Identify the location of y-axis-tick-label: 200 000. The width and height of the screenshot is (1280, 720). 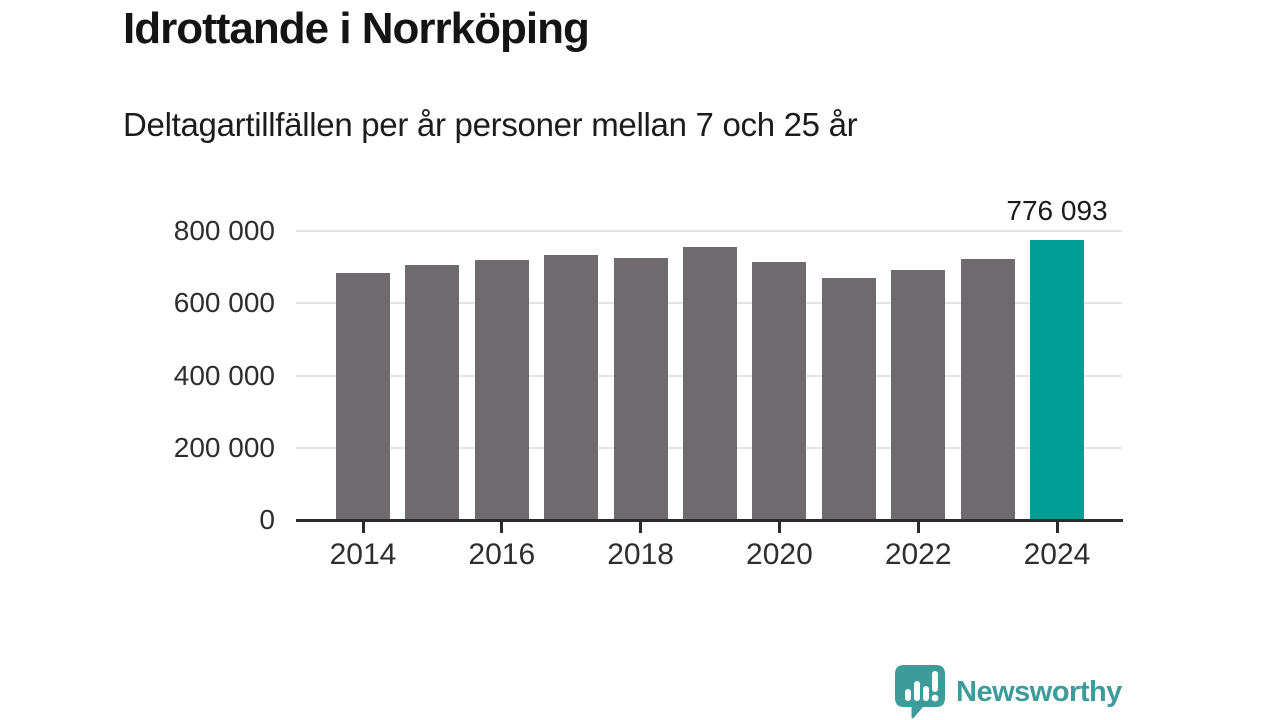
(224, 447).